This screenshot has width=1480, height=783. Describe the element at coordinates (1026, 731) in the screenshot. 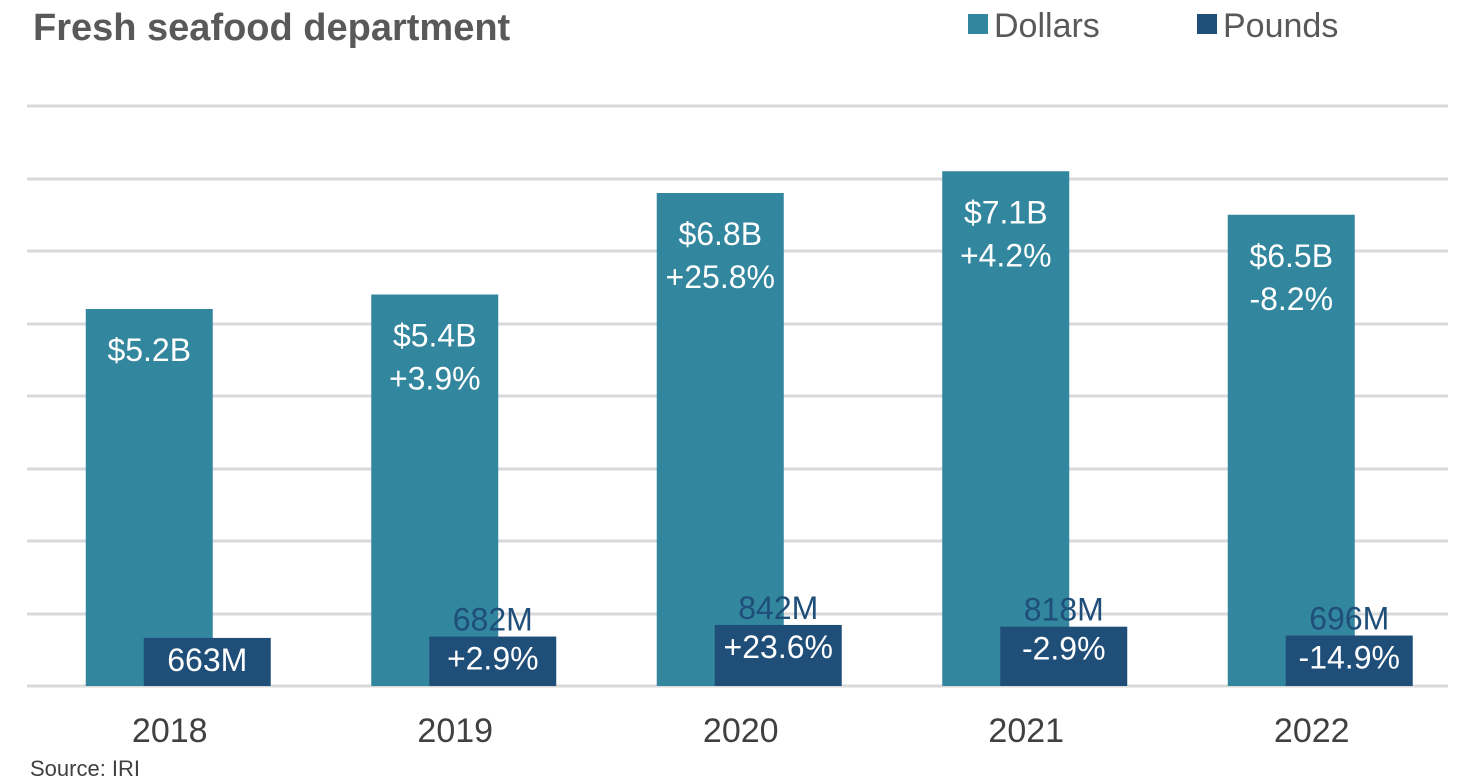

I see `x-tick-label: 2021` at that location.